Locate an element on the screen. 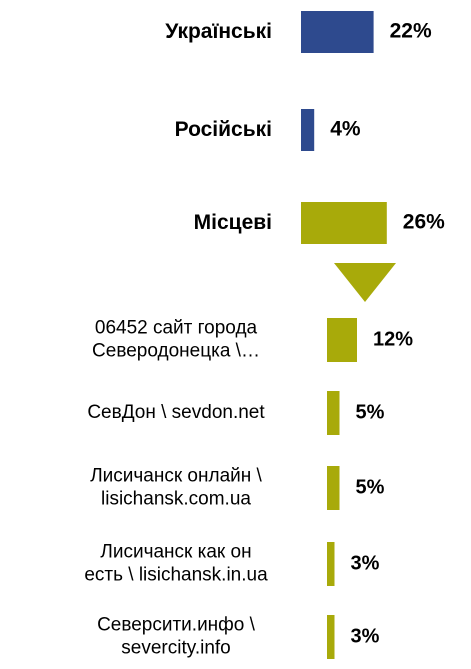 The width and height of the screenshot is (471, 669). value-label: 12% is located at coordinates (393, 339).